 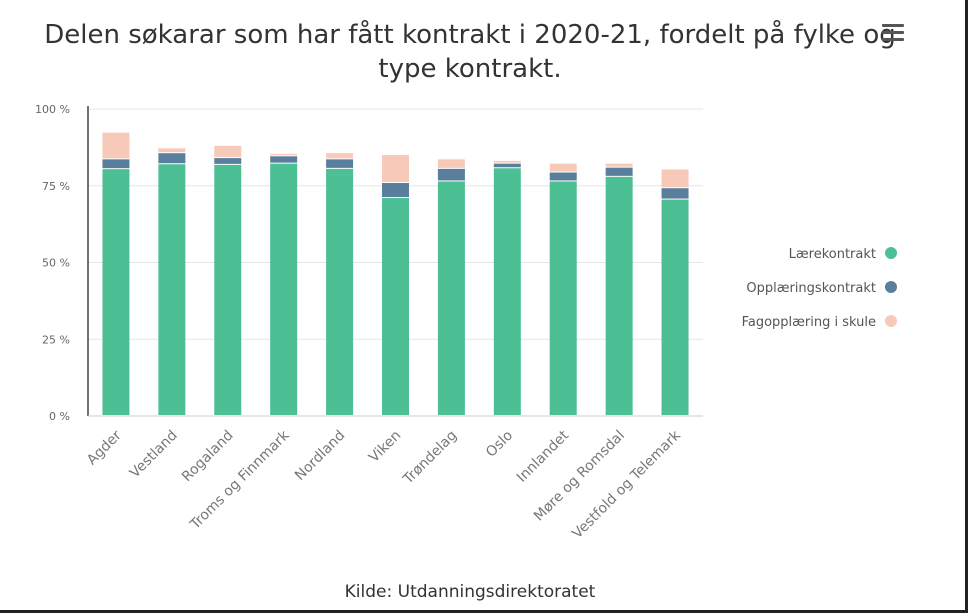 What do you see at coordinates (56, 186) in the screenshot?
I see `y-tick-label: 75 %` at bounding box center [56, 186].